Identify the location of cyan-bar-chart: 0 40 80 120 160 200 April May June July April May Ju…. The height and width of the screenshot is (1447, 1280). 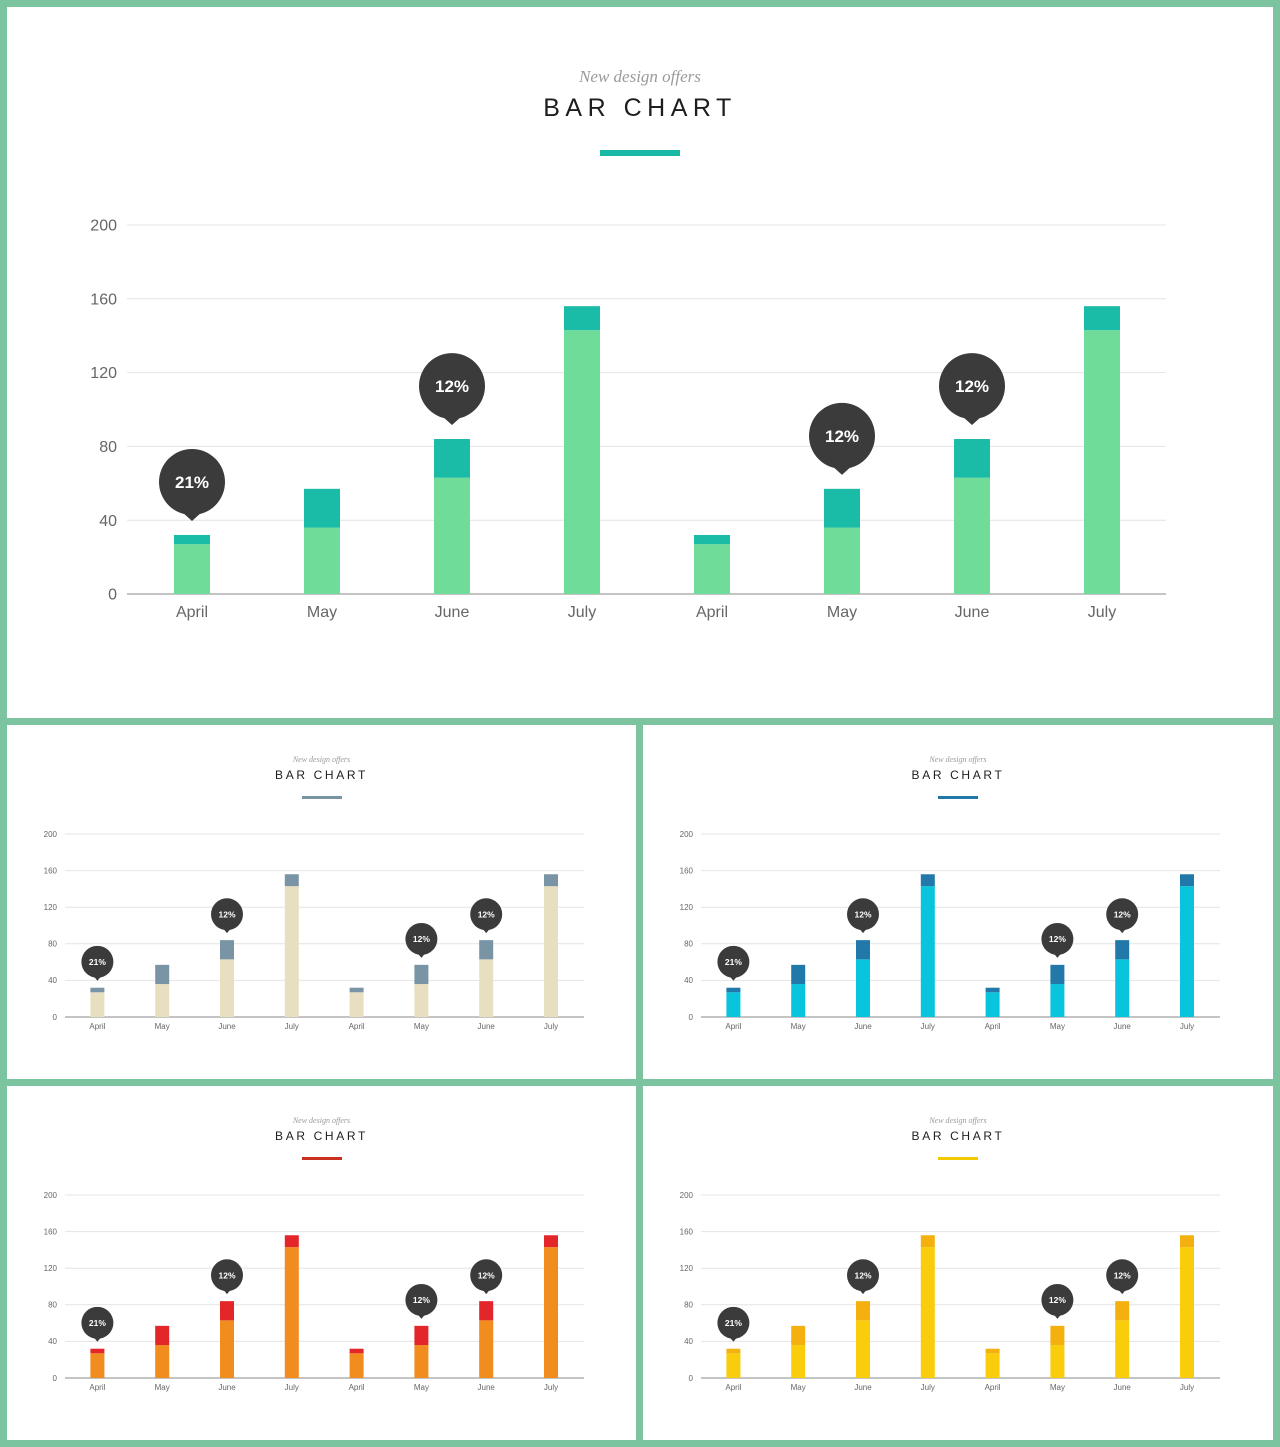
(950, 930).